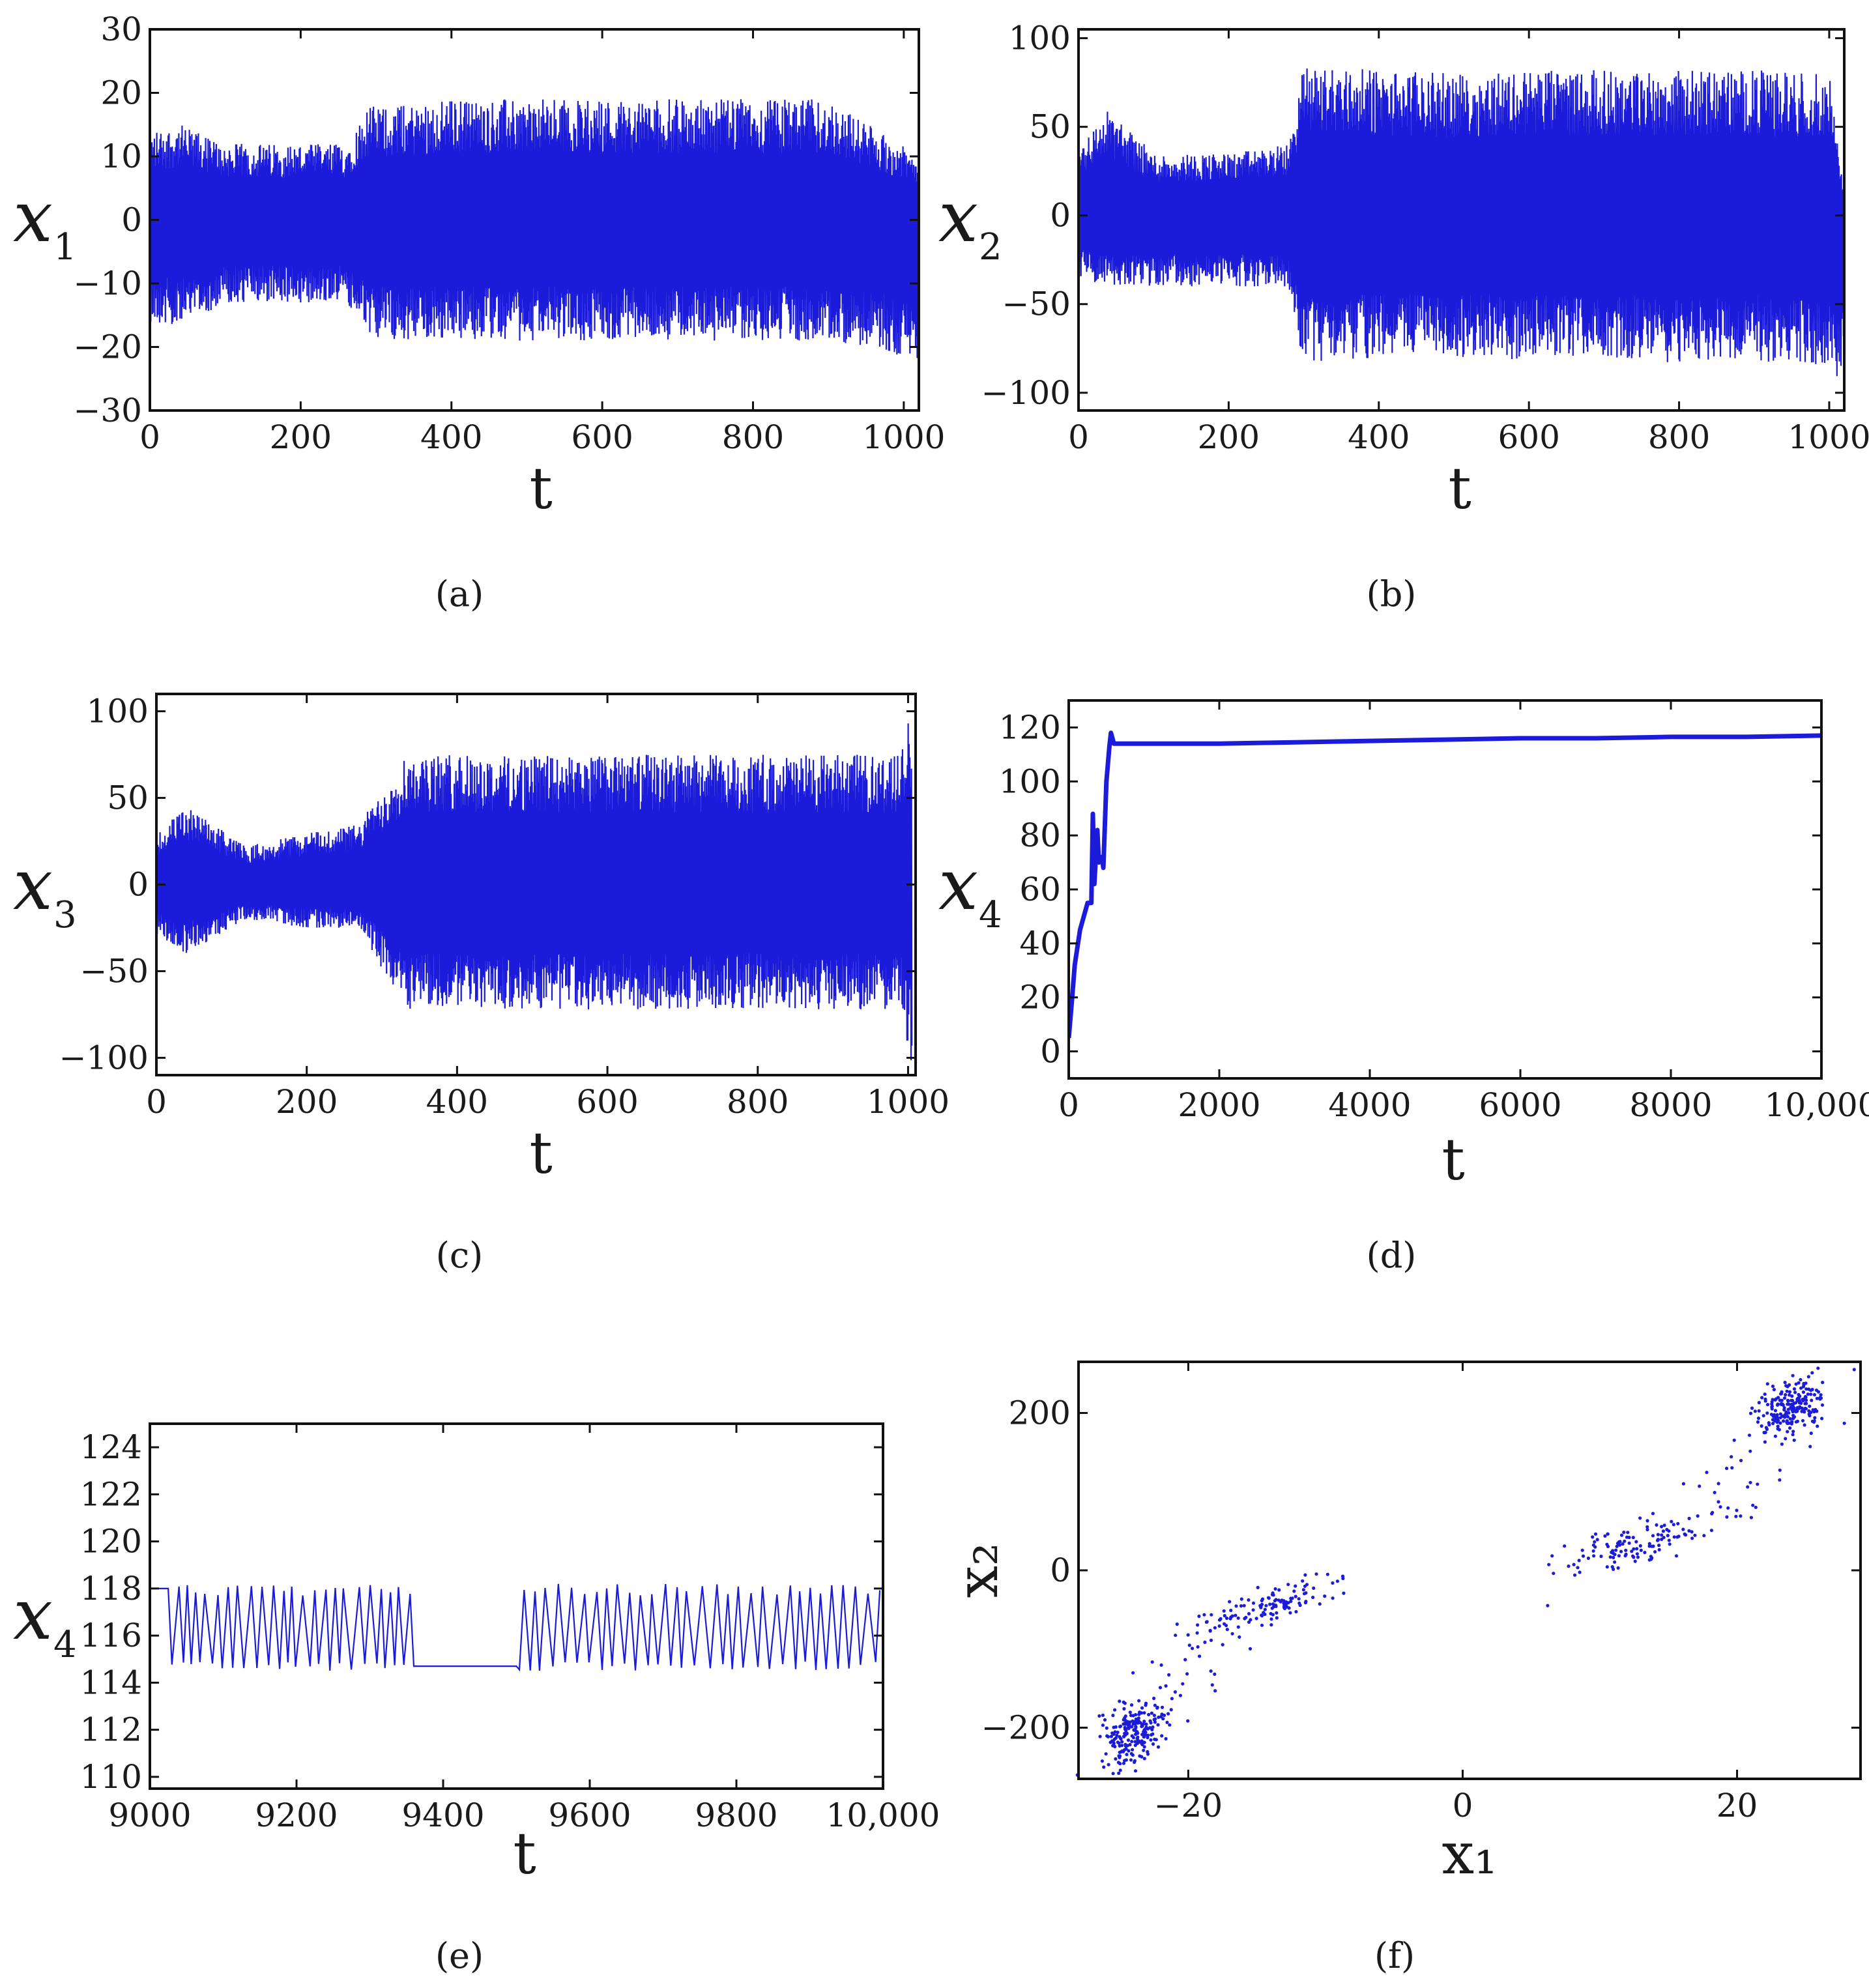  What do you see at coordinates (602, 437) in the screenshot?
I see `x-tick-label: 600` at bounding box center [602, 437].